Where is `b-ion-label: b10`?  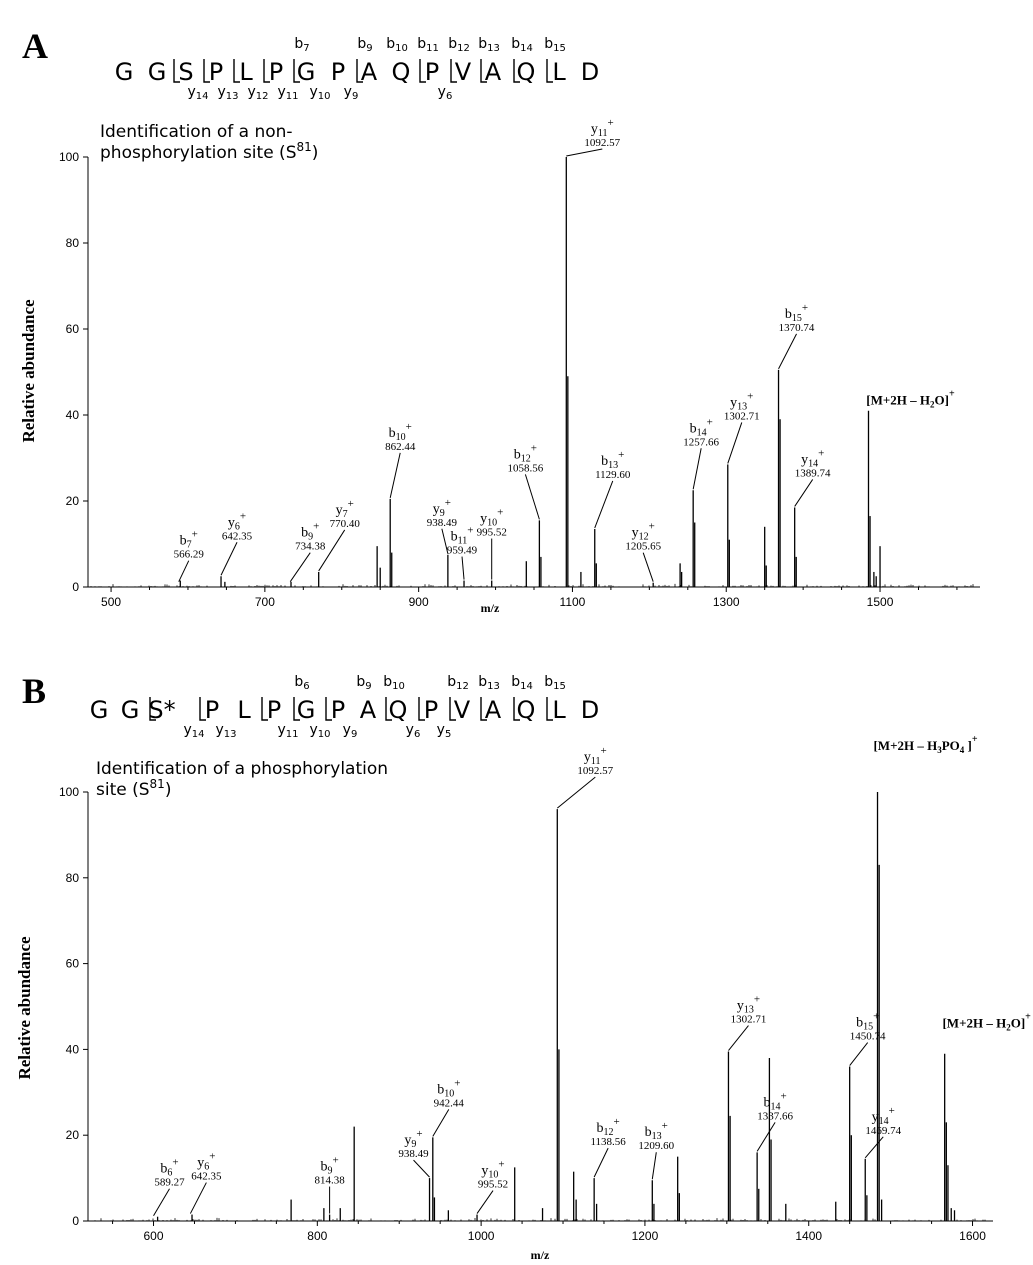
b-ion-label: b10 is located at coordinates (394, 683).